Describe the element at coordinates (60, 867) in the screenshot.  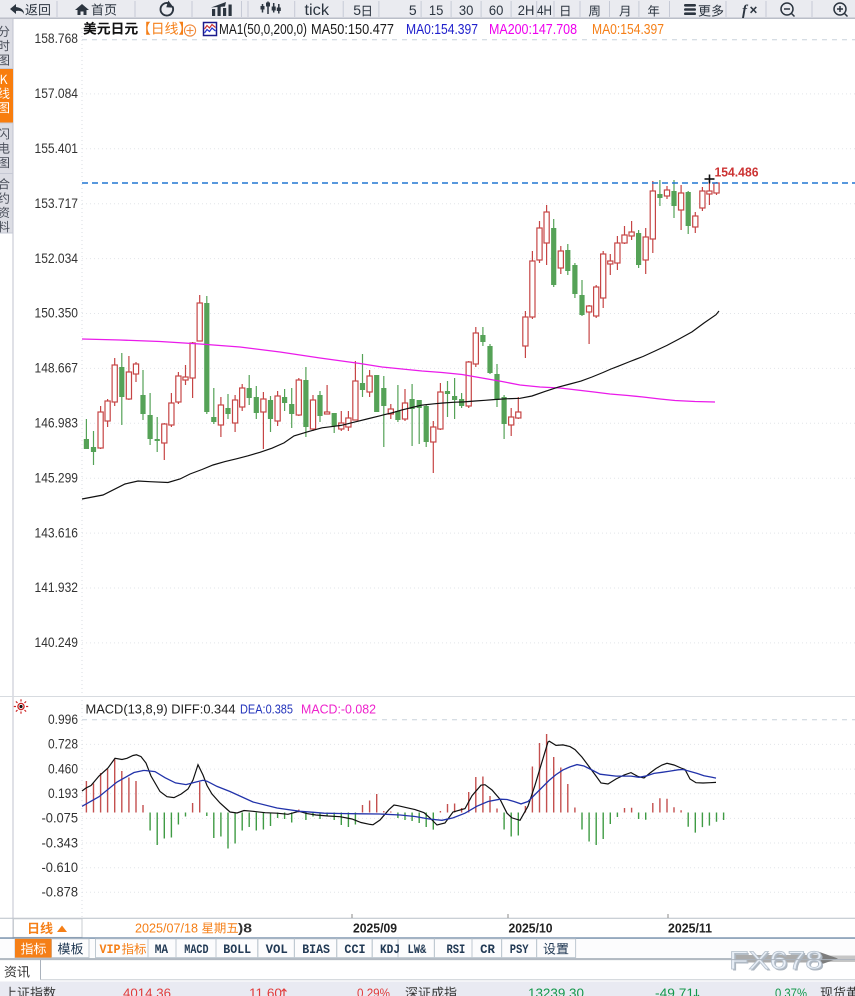
I see `svg-text: -0.610` at that location.